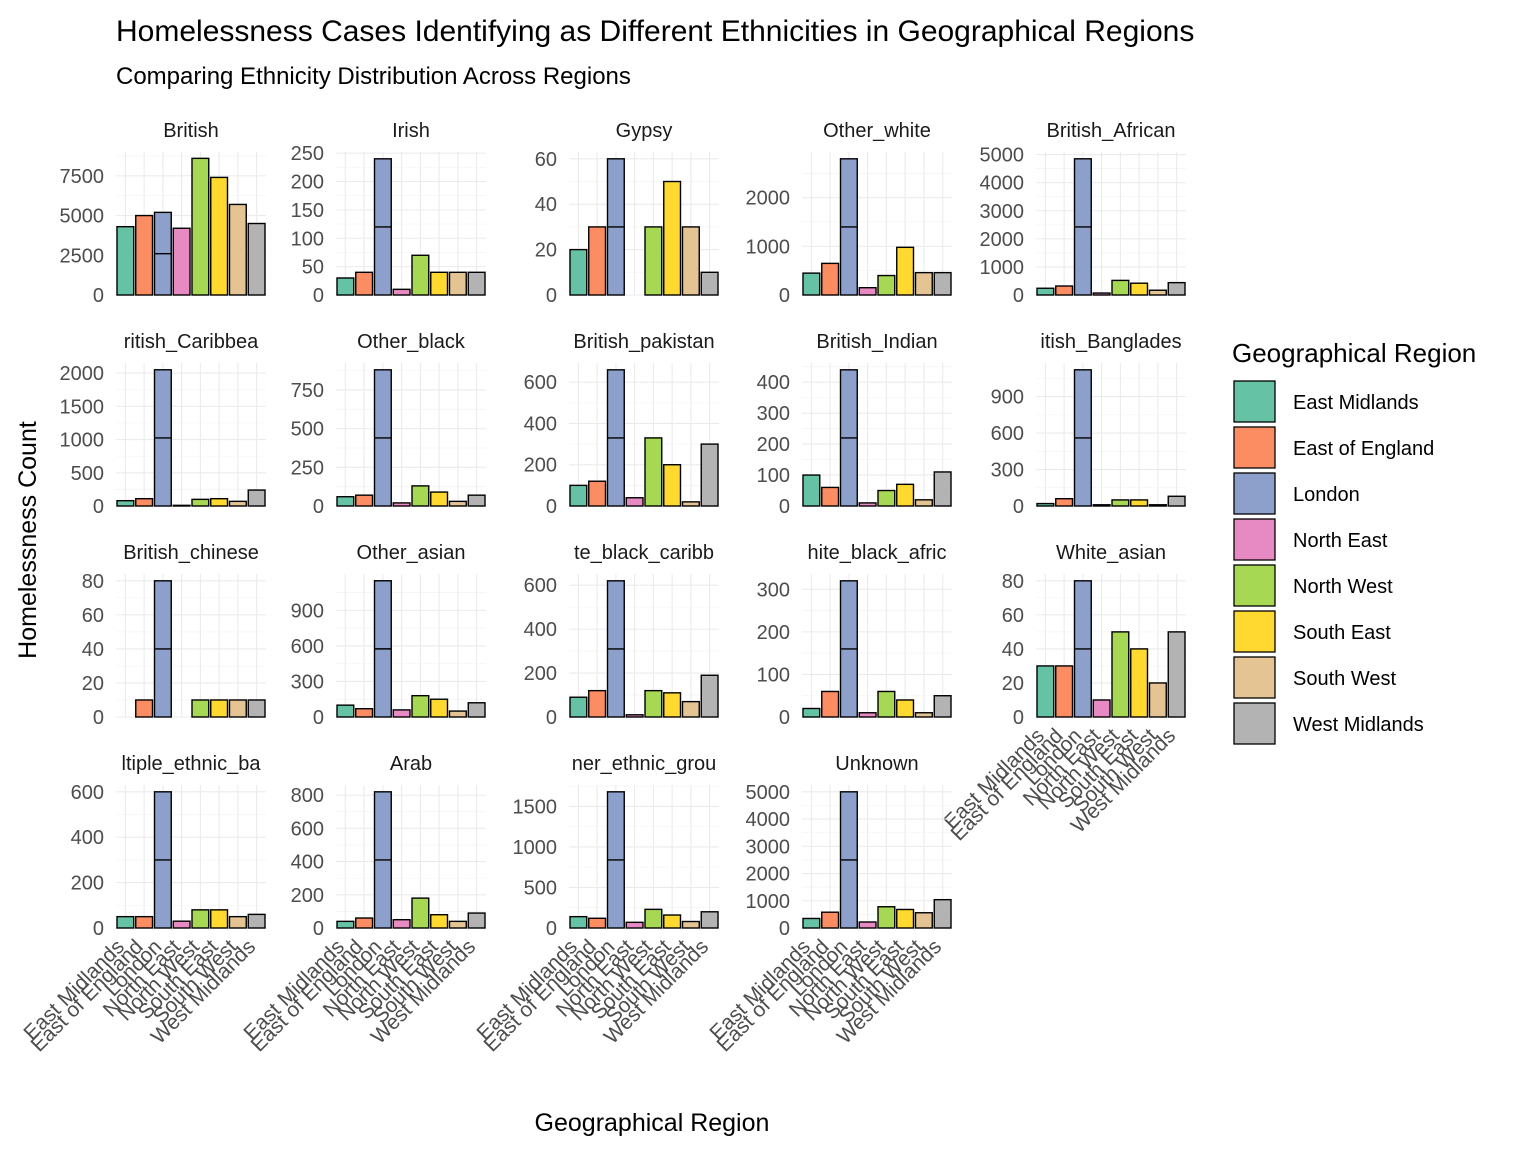 Image resolution: width=1536 pixels, height=1152 pixels. I want to click on y-tick-label: 400, so click(307, 863).